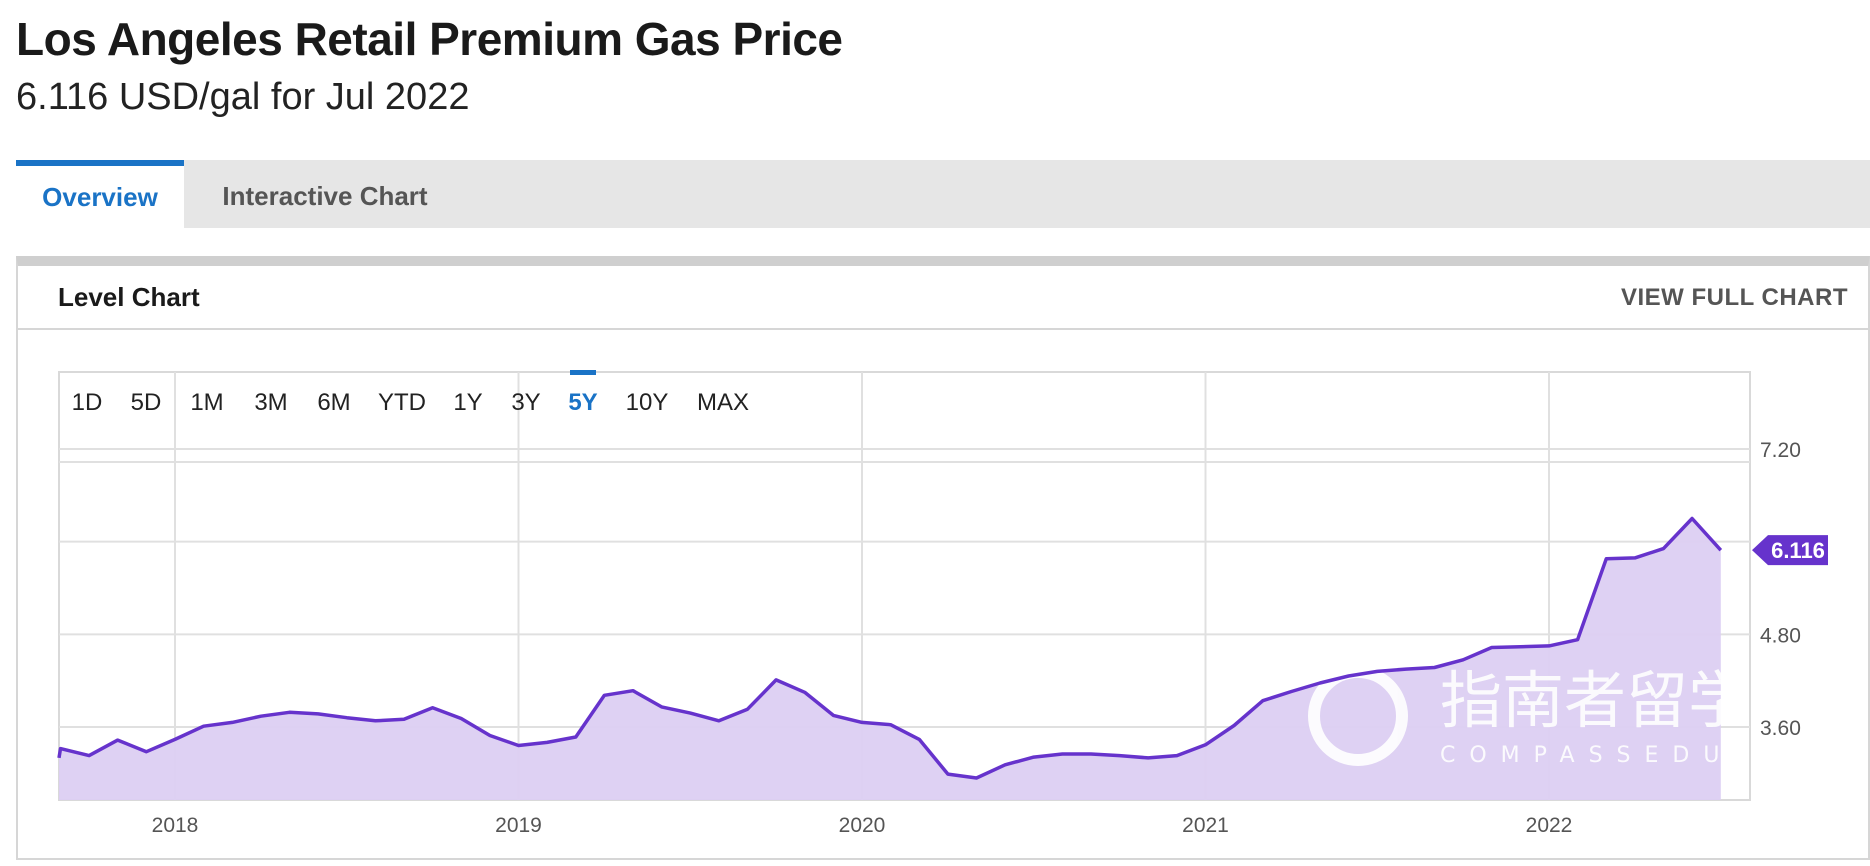 This screenshot has height=866, width=1870. What do you see at coordinates (1586, 755) in the screenshot?
I see `watermark-subtext: COMPASSEDU` at bounding box center [1586, 755].